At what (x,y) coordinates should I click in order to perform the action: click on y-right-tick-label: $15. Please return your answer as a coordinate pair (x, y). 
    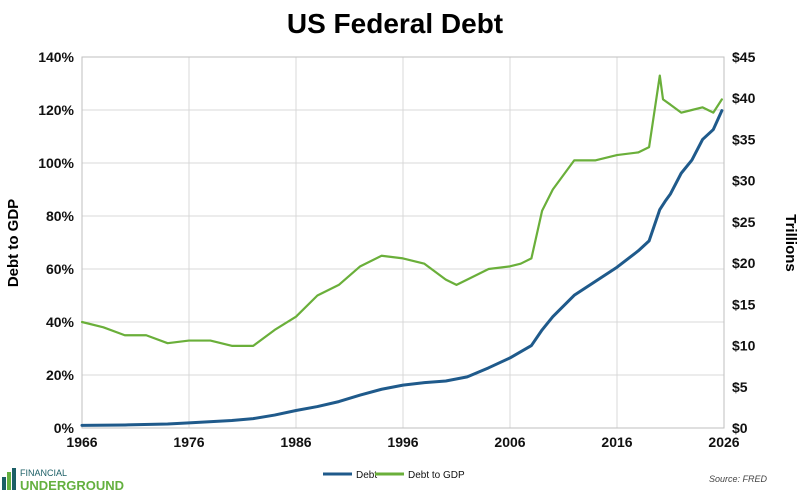
    Looking at the image, I should click on (744, 304).